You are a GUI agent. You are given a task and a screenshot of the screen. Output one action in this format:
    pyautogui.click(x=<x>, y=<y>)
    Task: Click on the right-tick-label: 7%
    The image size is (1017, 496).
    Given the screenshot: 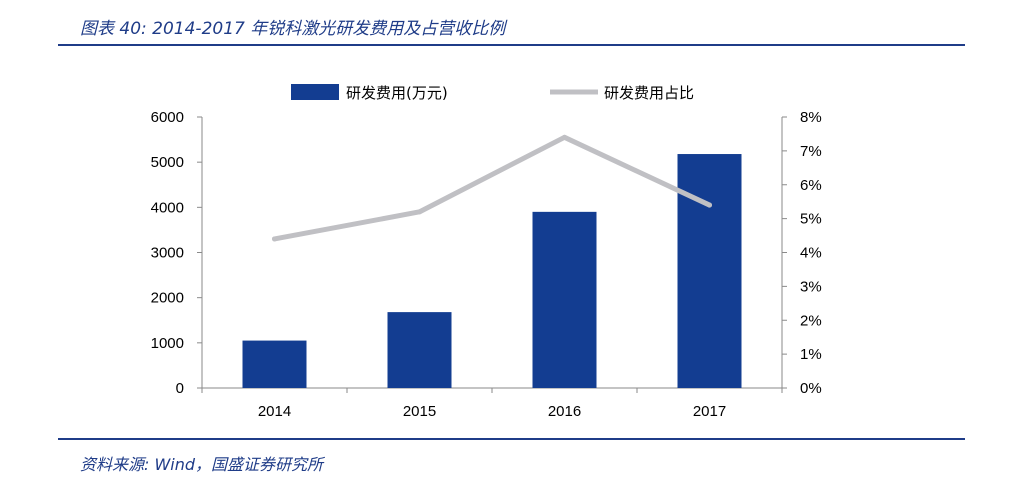 What is the action you would take?
    pyautogui.click(x=811, y=151)
    